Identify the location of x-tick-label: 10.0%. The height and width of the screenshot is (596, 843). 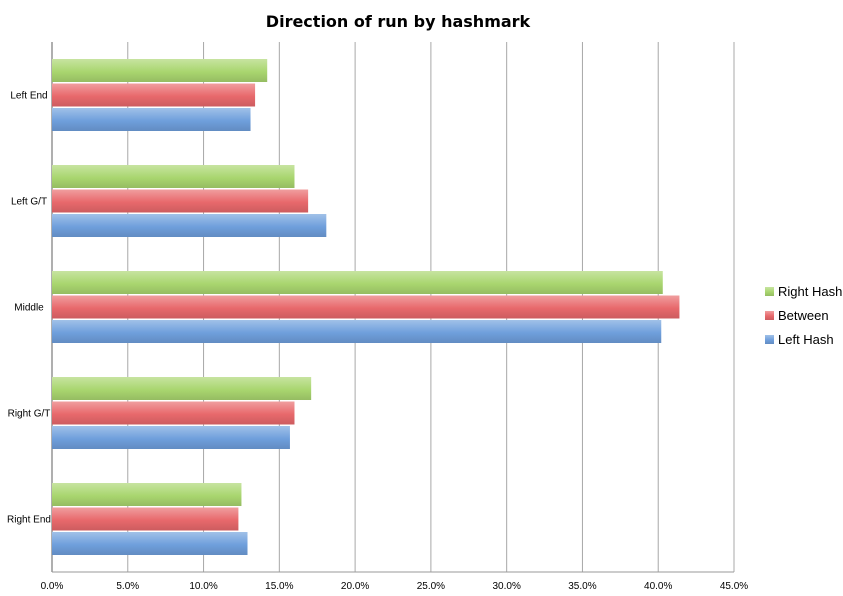
(203, 586).